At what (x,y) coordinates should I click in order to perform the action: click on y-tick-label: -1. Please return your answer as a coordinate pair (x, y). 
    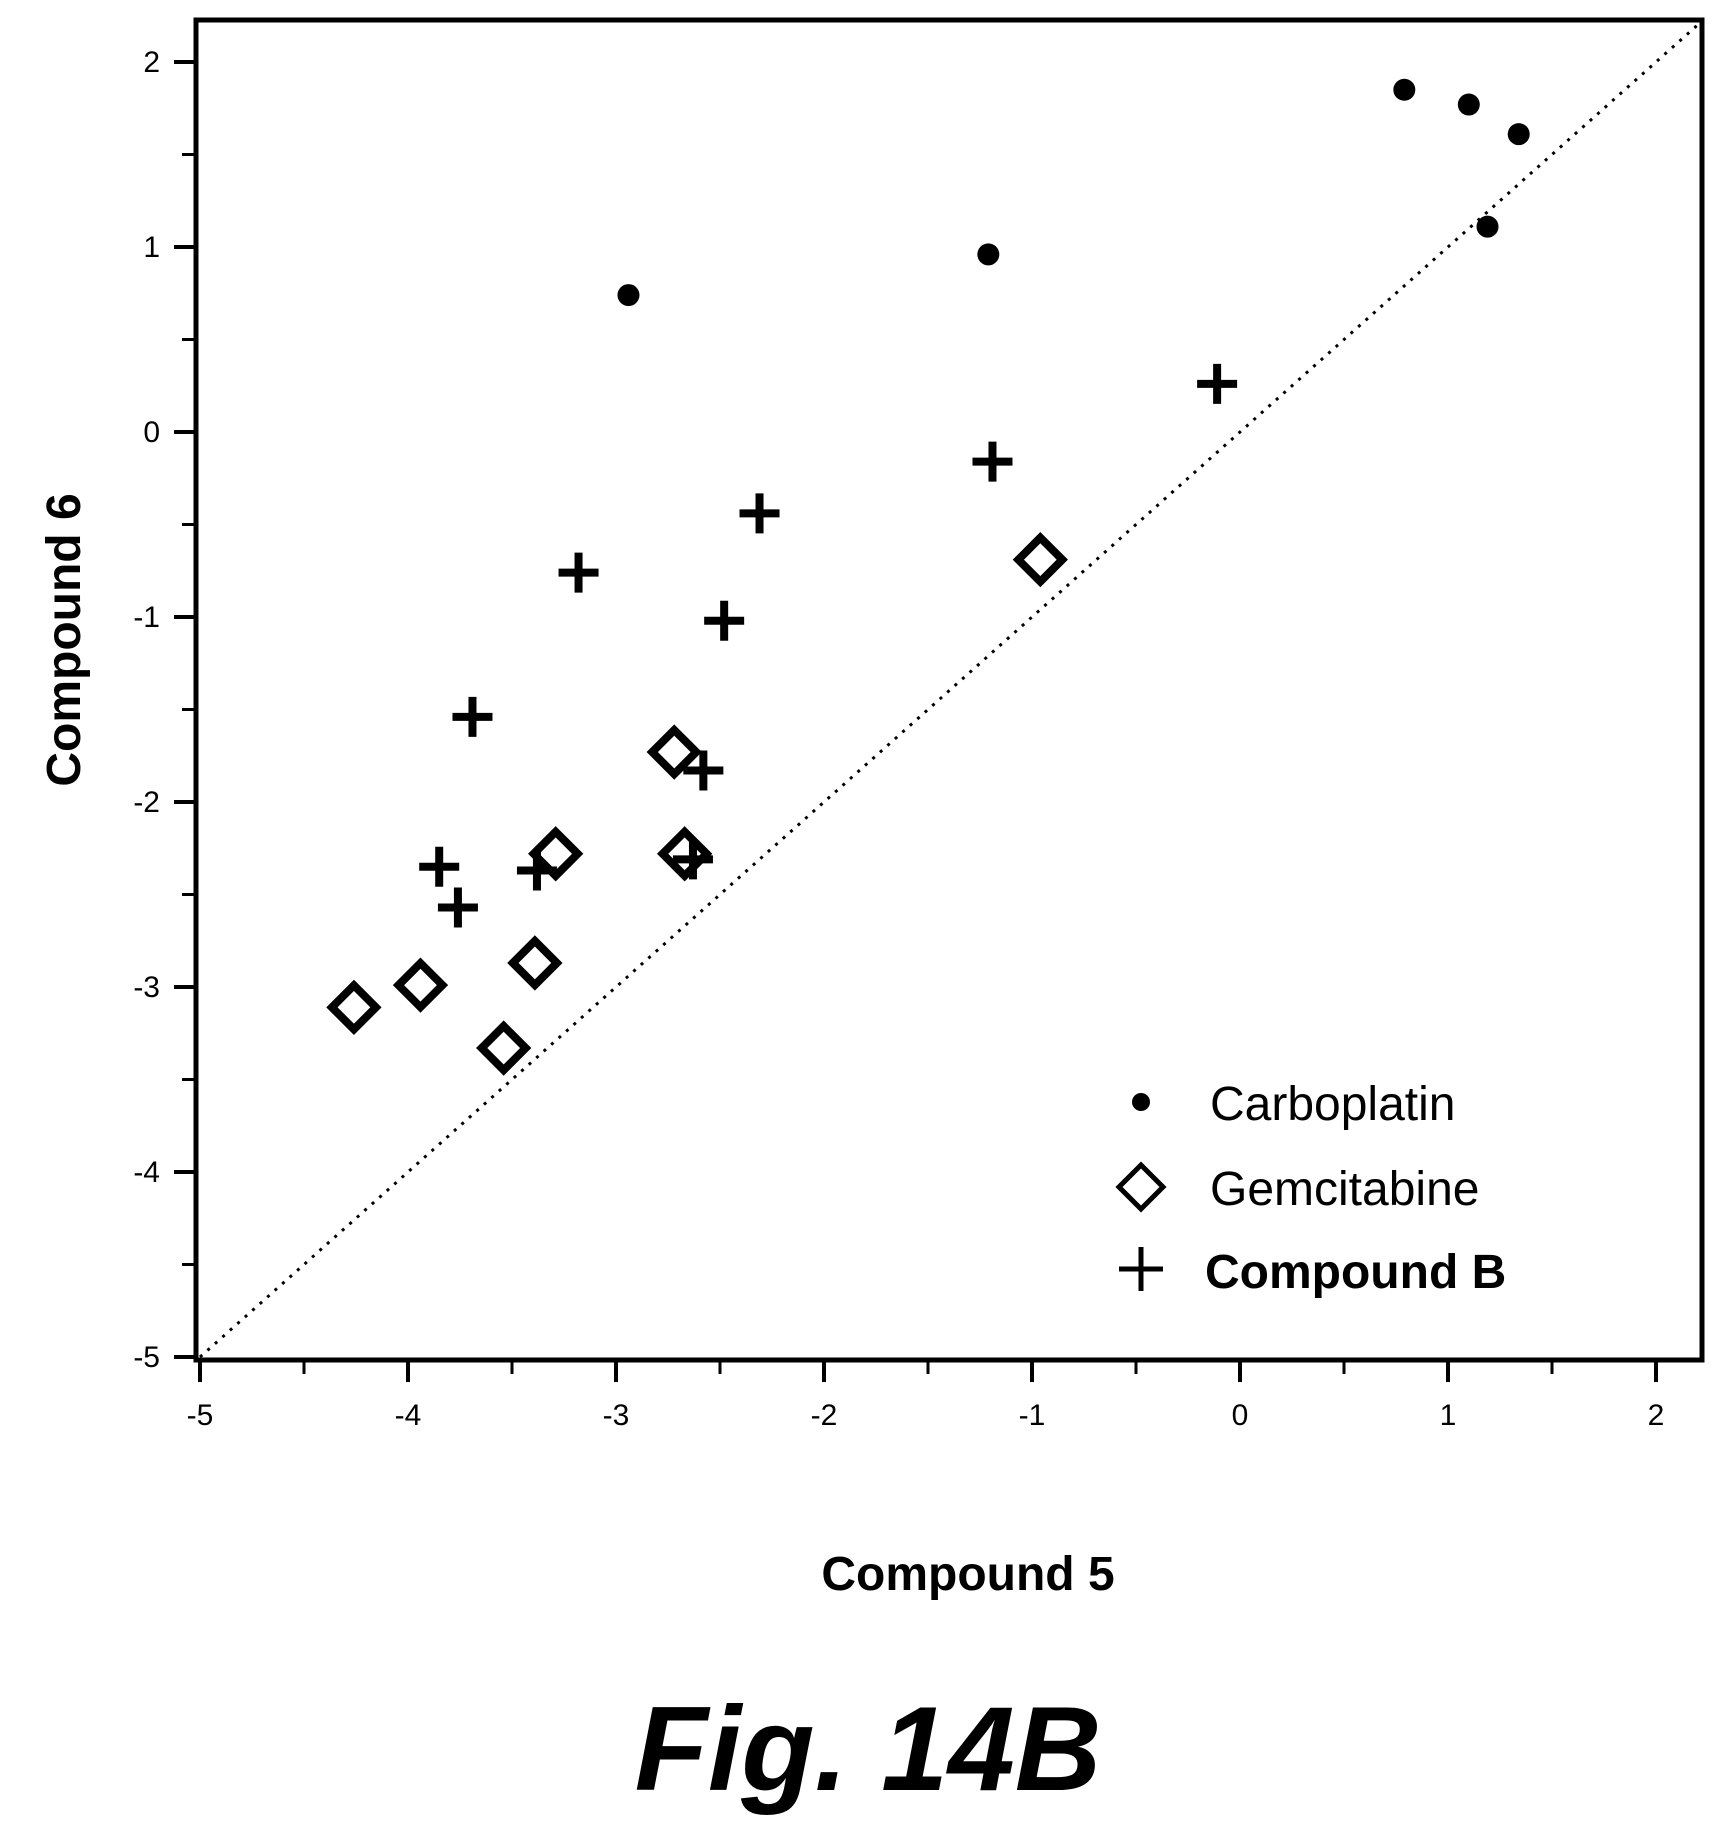
    Looking at the image, I should click on (146, 617).